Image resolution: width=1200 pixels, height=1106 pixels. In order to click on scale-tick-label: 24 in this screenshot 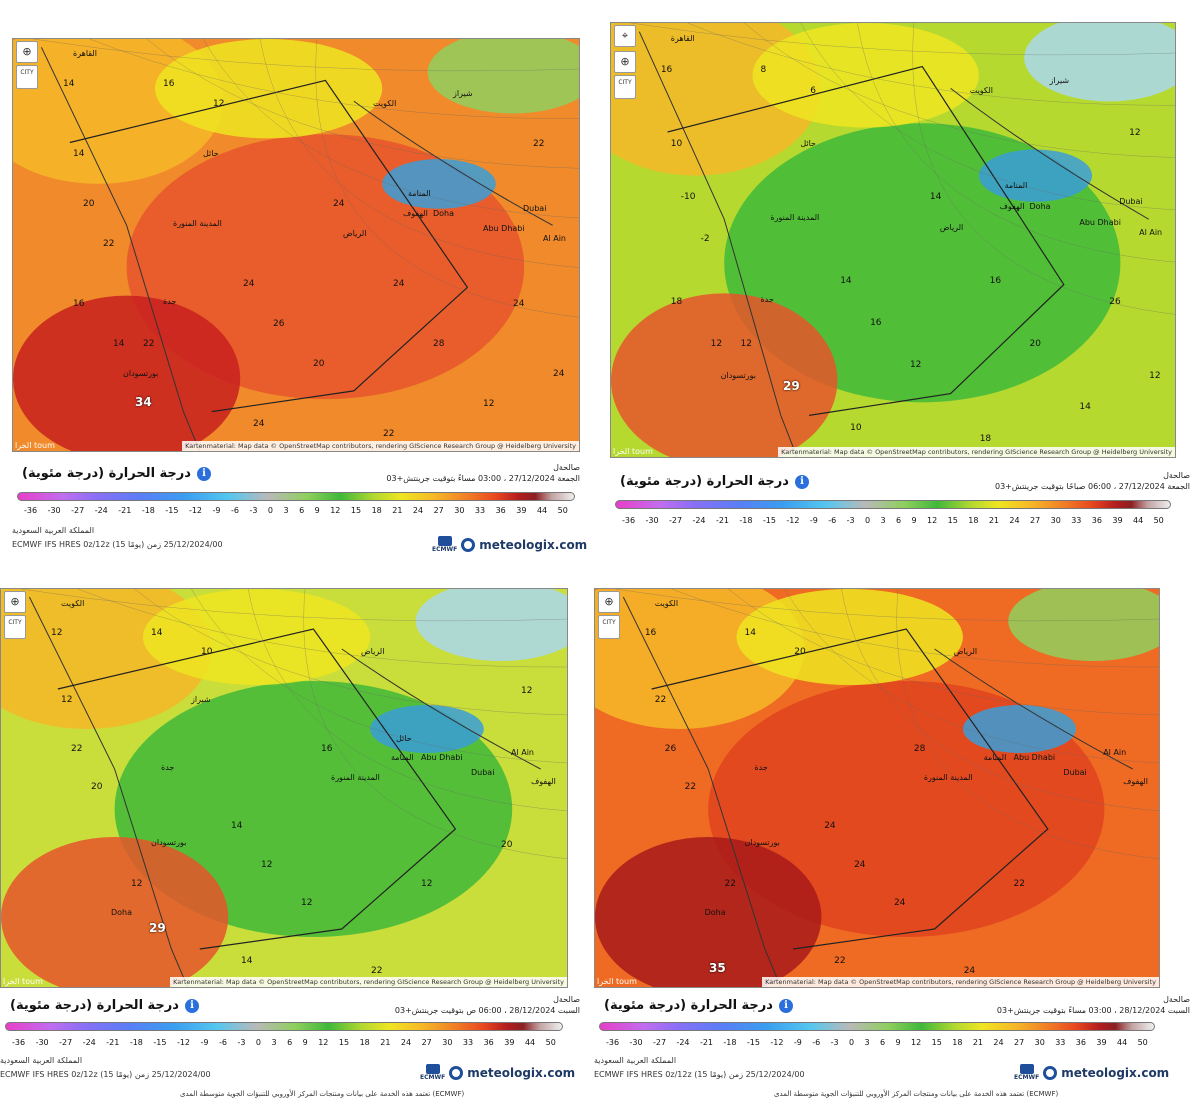, I will do `click(1014, 520)`.